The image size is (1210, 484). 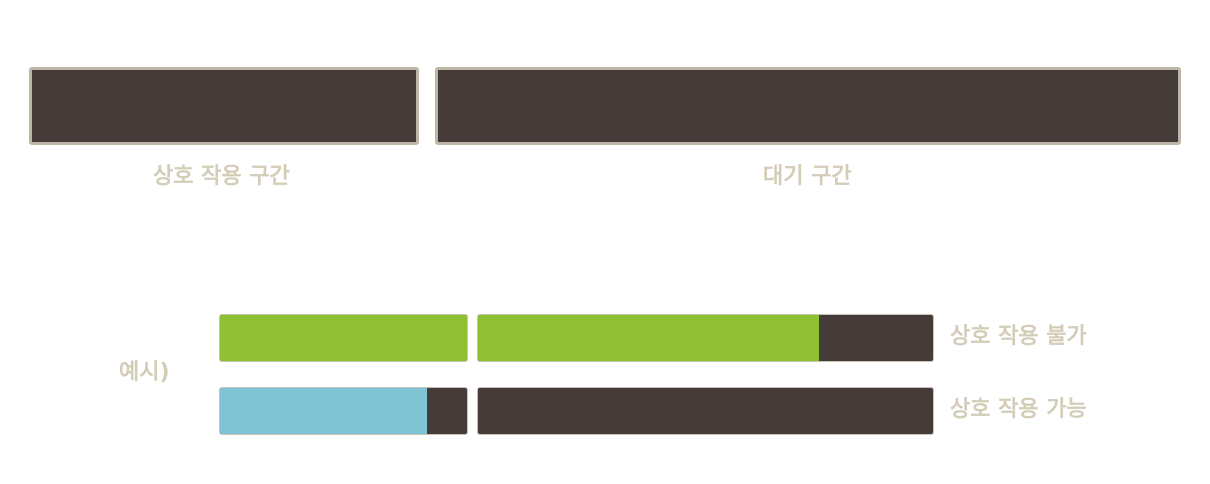 I want to click on row2-status-label: 상호 작용 가능, so click(x=1018, y=409).